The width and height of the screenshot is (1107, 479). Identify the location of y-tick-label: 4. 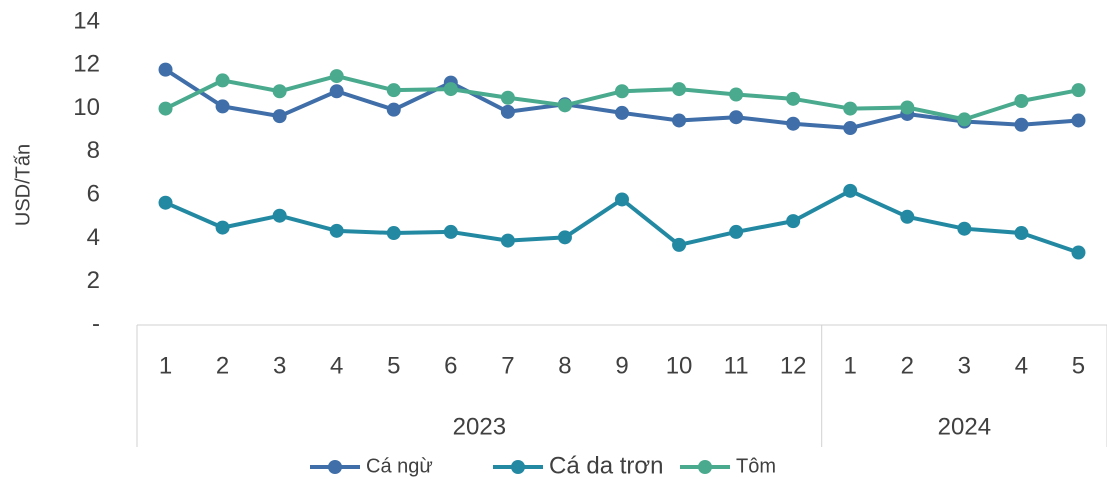
(93, 237).